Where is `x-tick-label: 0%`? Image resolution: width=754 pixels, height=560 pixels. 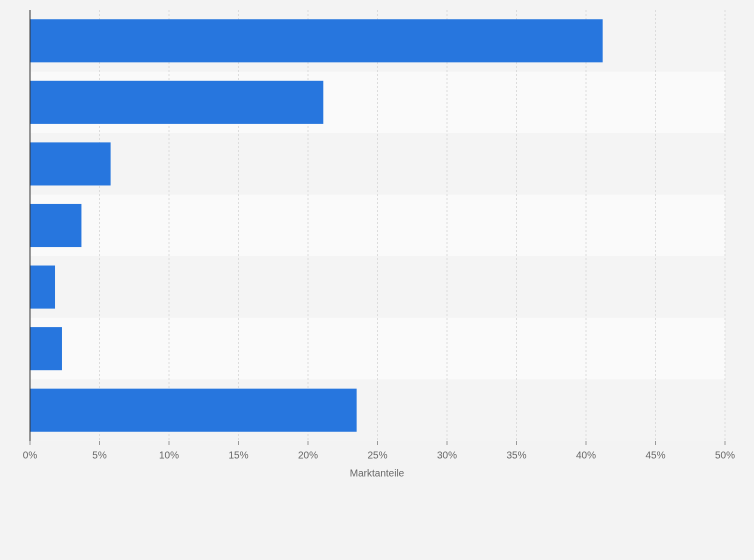
x-tick-label: 0% is located at coordinates (30, 456).